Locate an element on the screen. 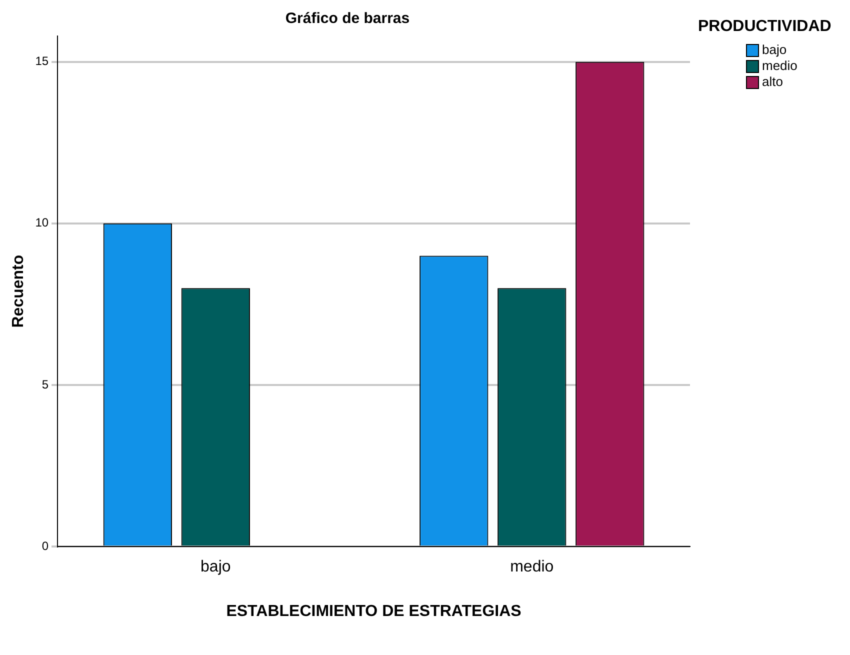 The height and width of the screenshot is (655, 850). chart-title: Gráfico de barras is located at coordinates (347, 19).